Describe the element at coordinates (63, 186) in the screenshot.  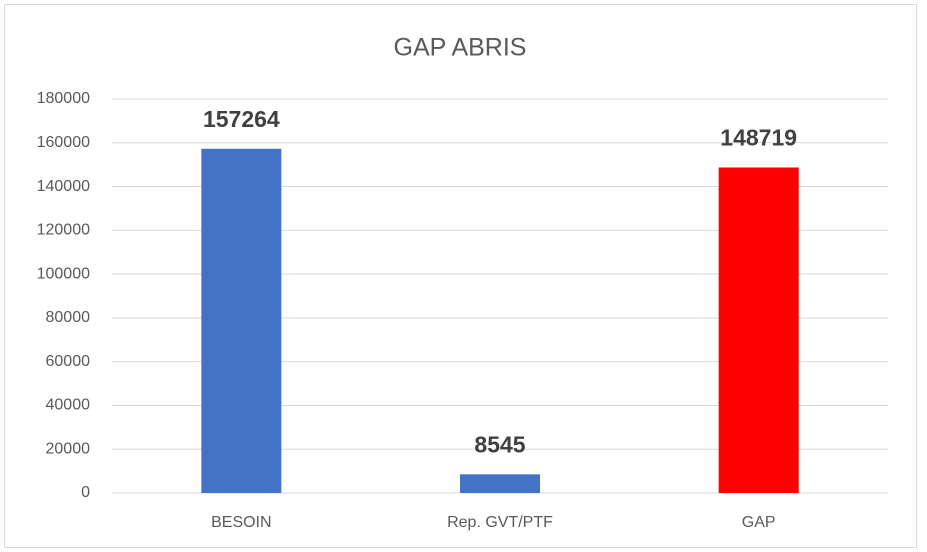
I see `y-tick-label: 140000` at that location.